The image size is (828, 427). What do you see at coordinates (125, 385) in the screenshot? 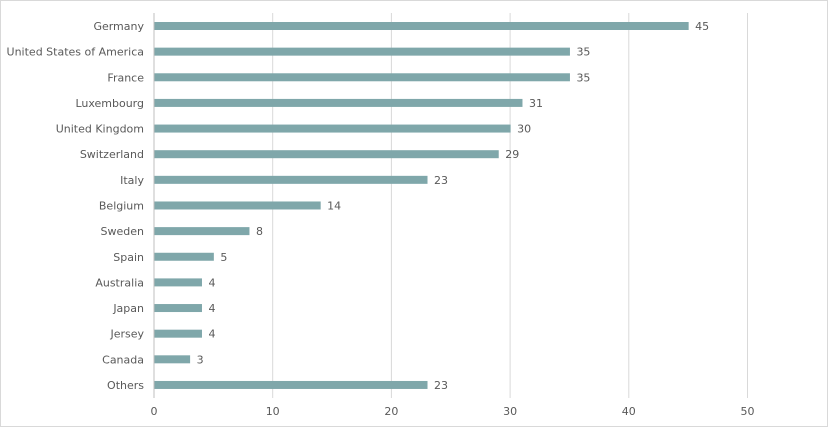
I see `category-label: Others` at bounding box center [125, 385].